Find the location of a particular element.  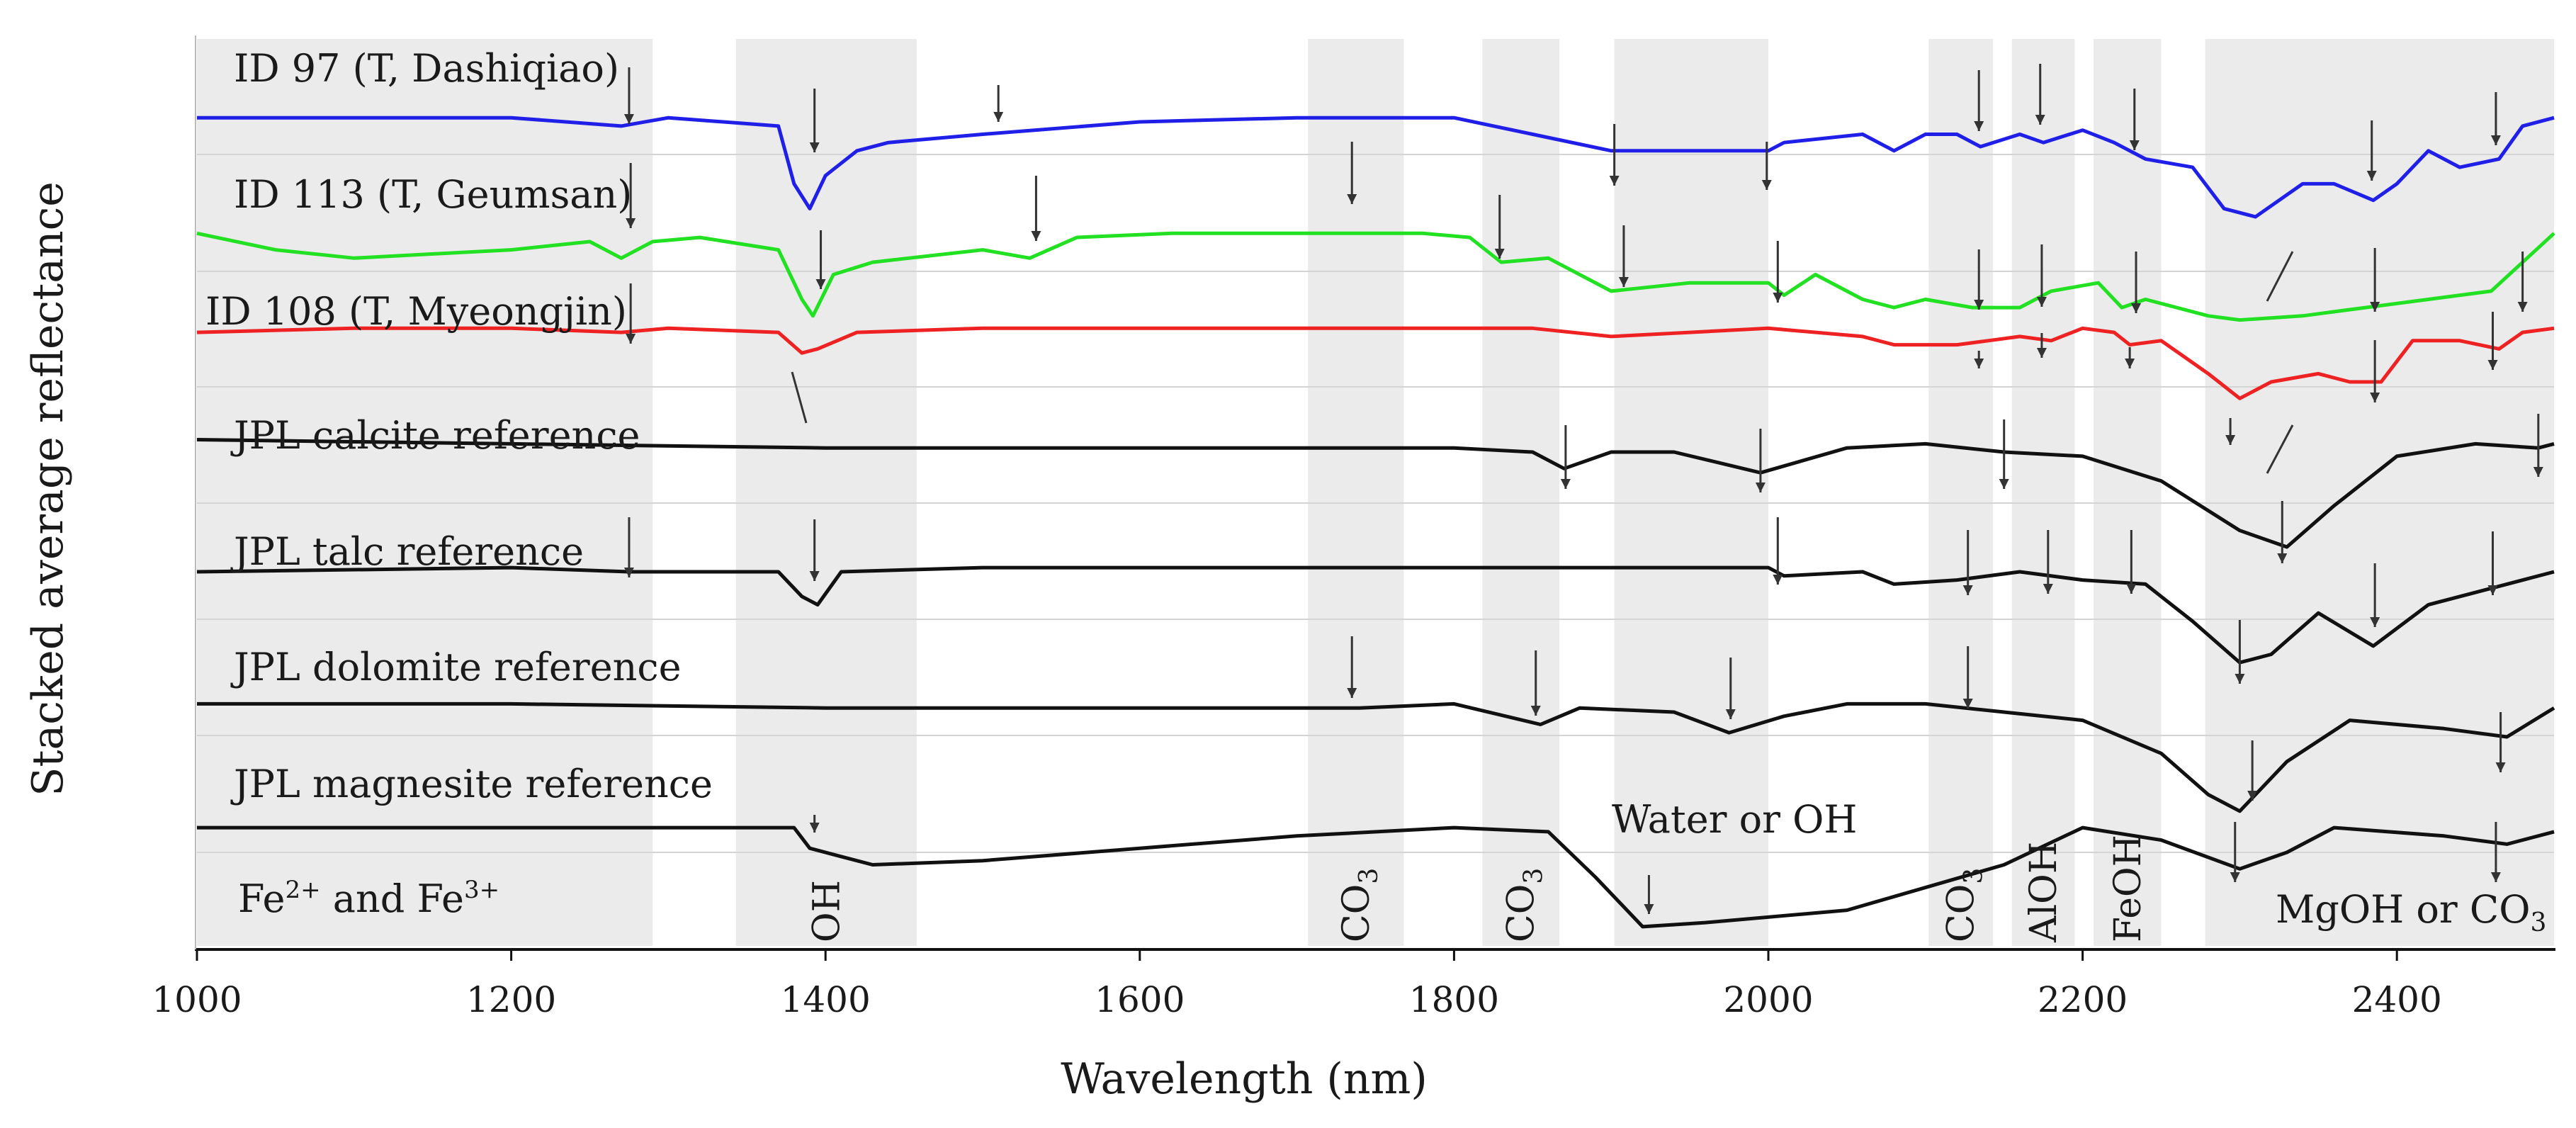

x-tick-label-7: 2400 is located at coordinates (2397, 999).